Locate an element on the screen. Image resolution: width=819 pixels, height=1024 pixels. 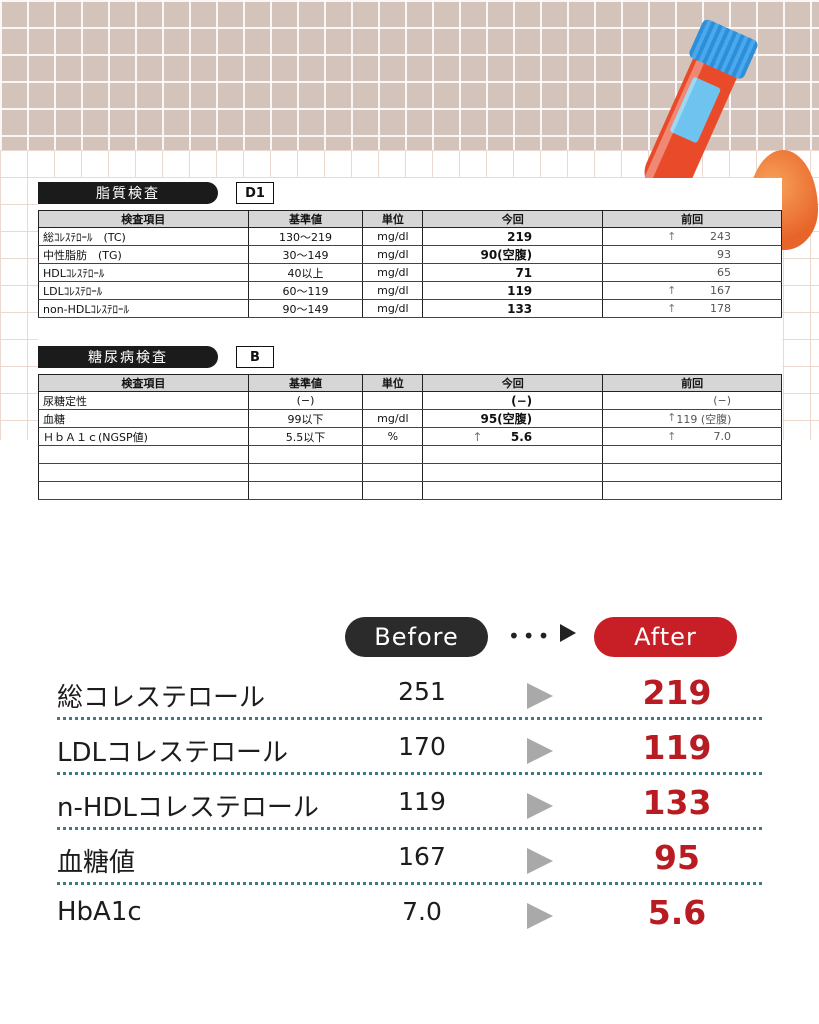
cell-prev-value: 65 is located at coordinates (724, 272).